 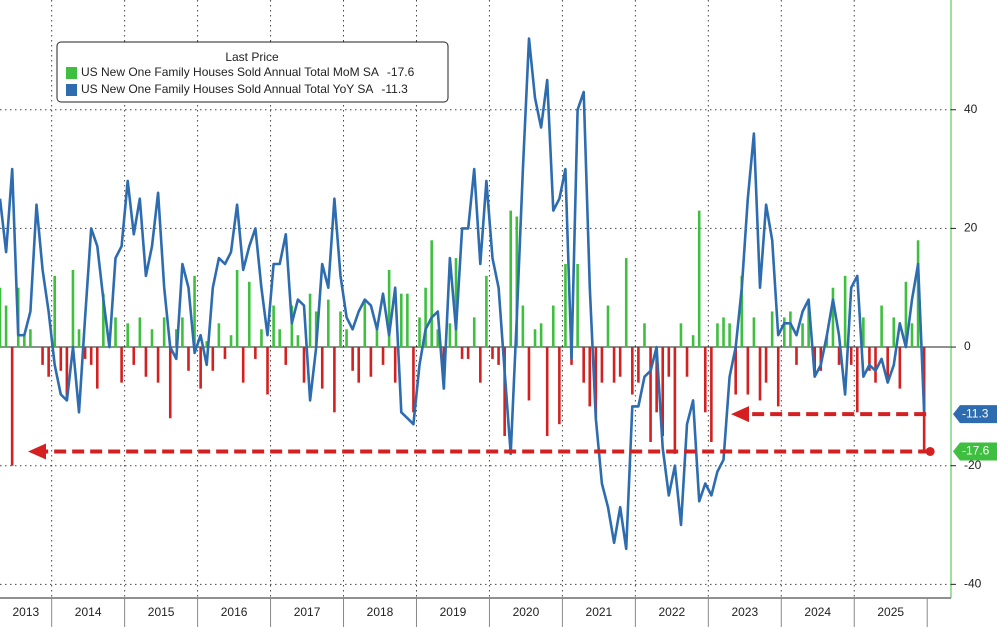 I want to click on x-tick-label: 2018, so click(x=380, y=612).